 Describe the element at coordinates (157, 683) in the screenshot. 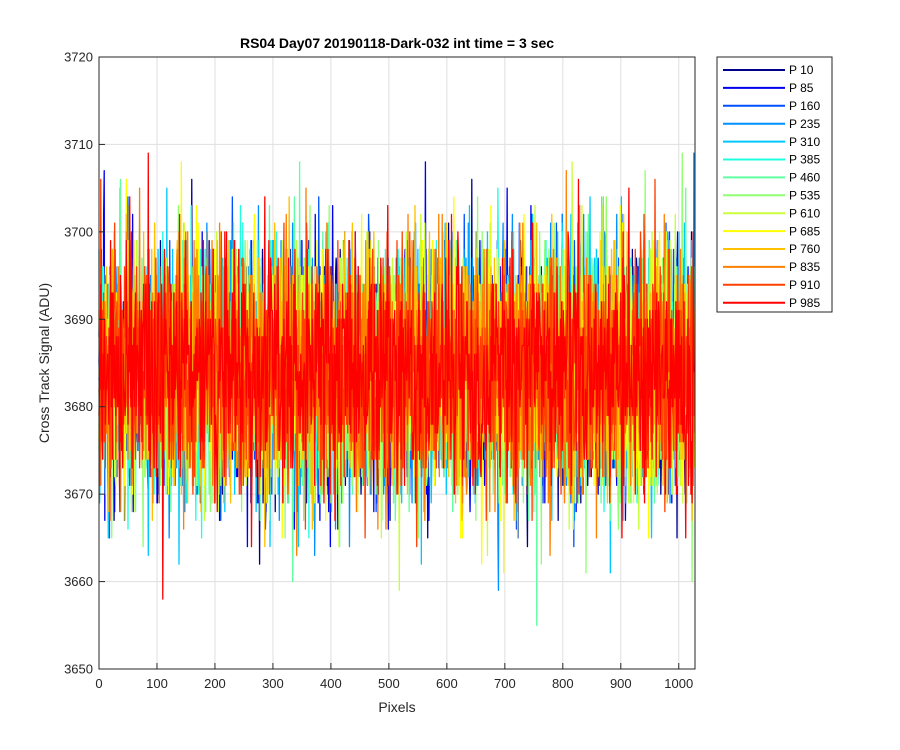

I see `x-tick-label: 100` at that location.